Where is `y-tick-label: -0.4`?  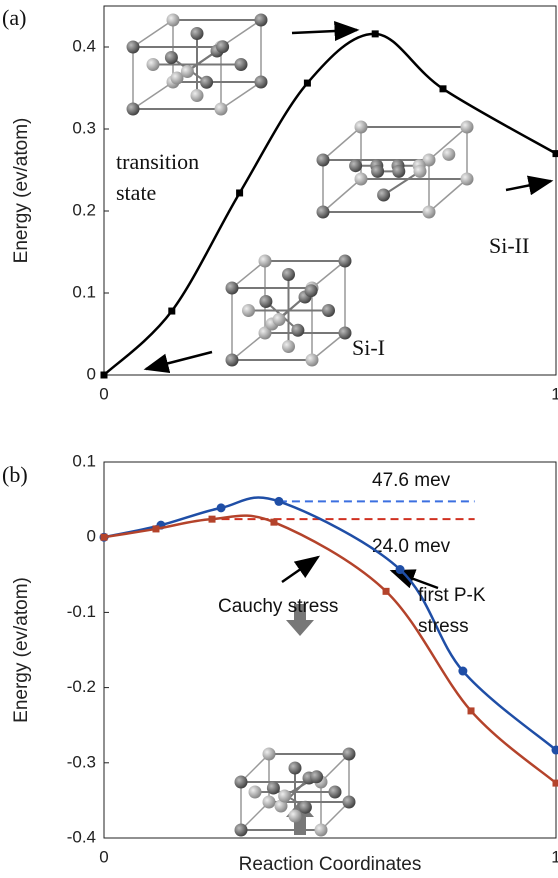 y-tick-label: -0.4 is located at coordinates (81, 836).